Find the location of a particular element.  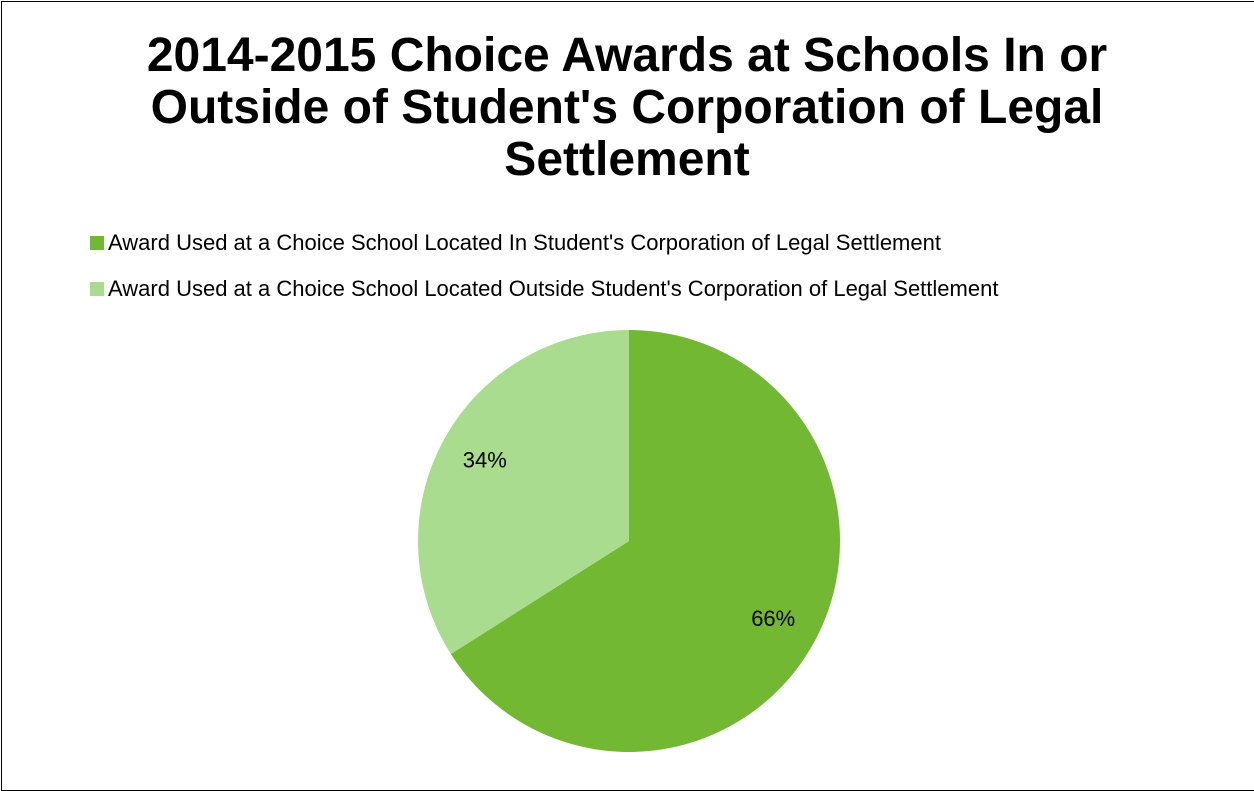

legend-swatch-in-corporation is located at coordinates (97, 243).